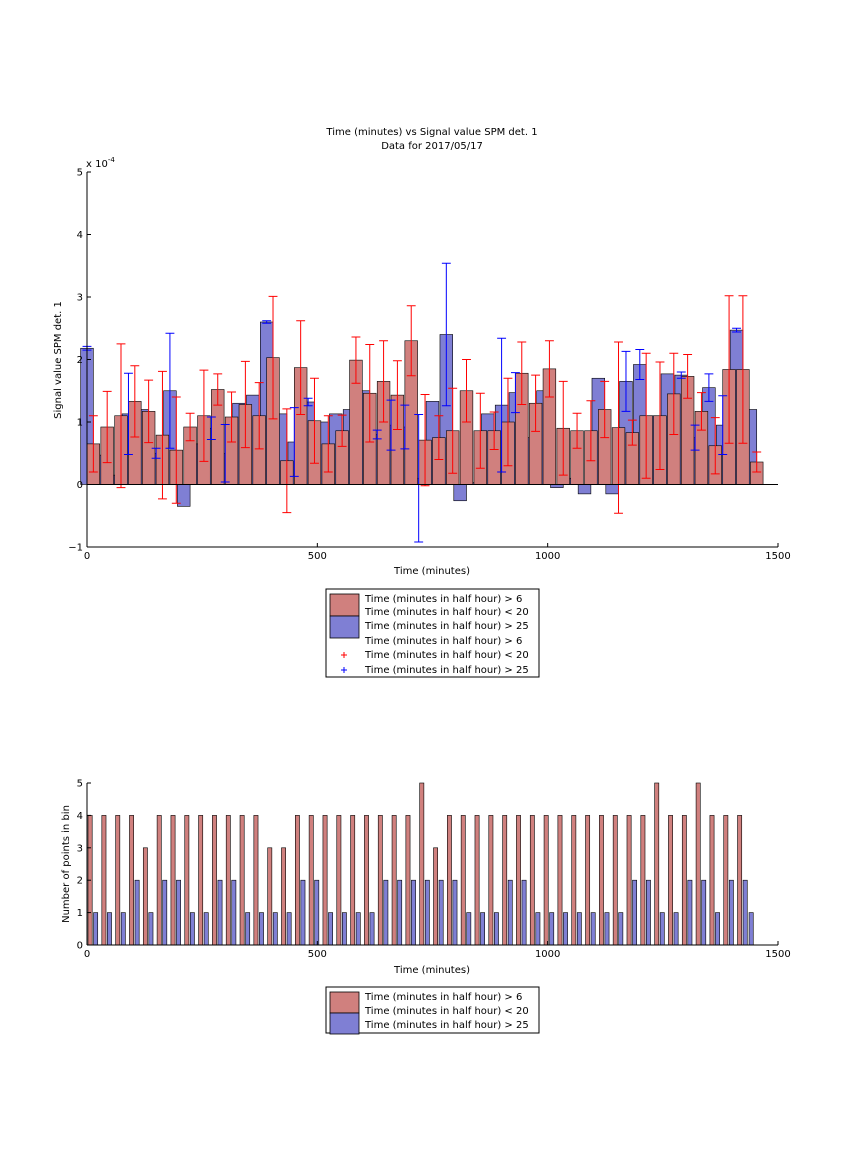 The height and width of the screenshot is (1156, 864). I want to click on chart2-x-tick-label: 0, so click(87, 954).